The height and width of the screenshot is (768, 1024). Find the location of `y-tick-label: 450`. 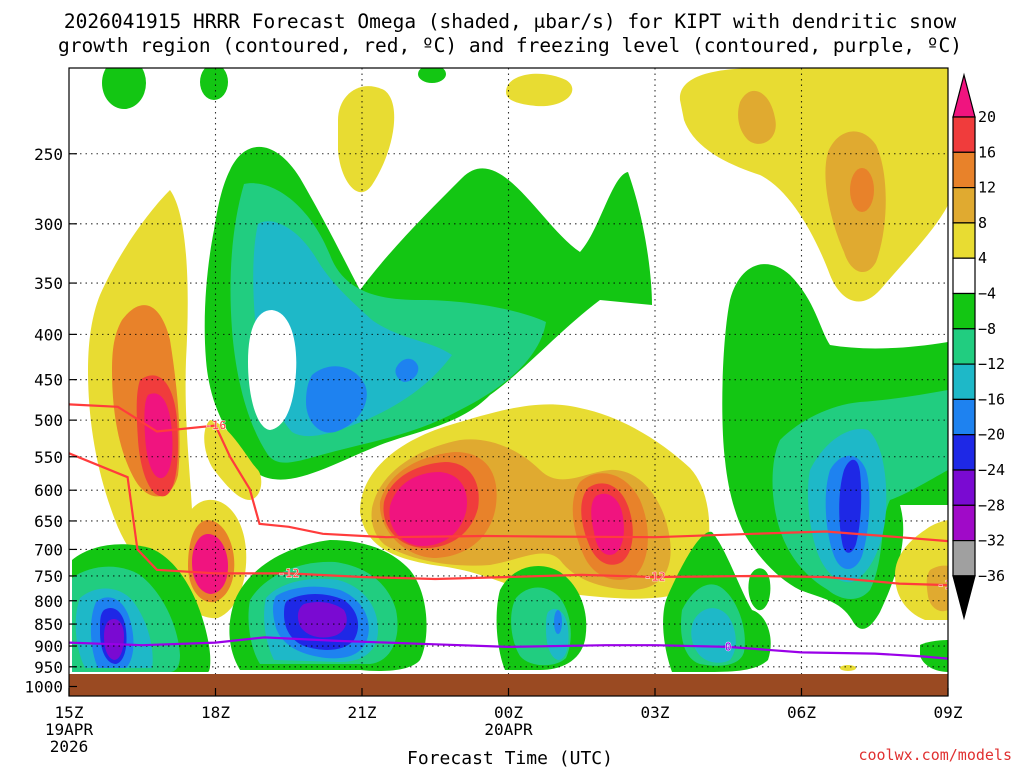

y-tick-label: 450 is located at coordinates (48, 380).